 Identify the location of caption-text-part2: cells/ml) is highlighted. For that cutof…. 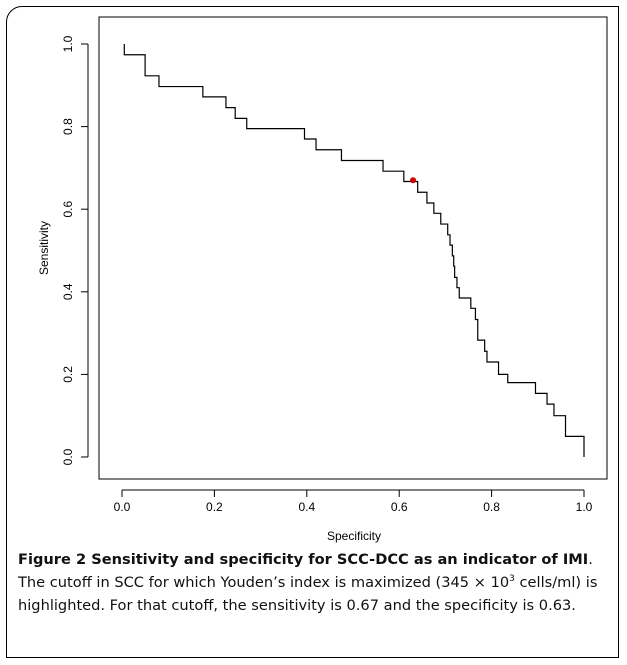
(308, 594).